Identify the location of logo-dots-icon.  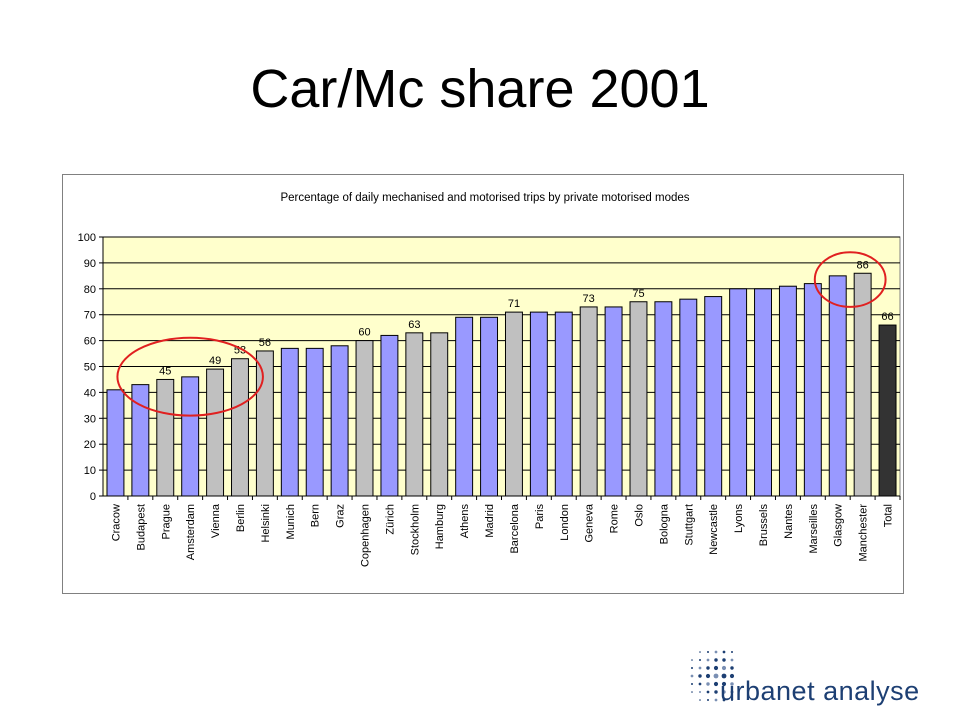
(712, 676).